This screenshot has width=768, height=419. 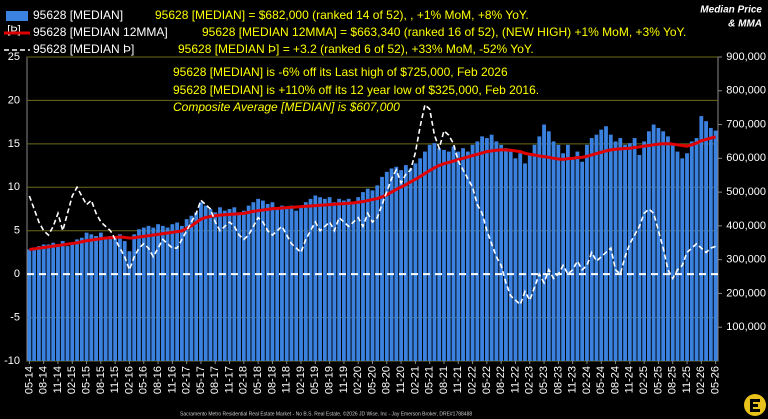 I want to click on x-tick-label: 11-23, so click(x=573, y=379).